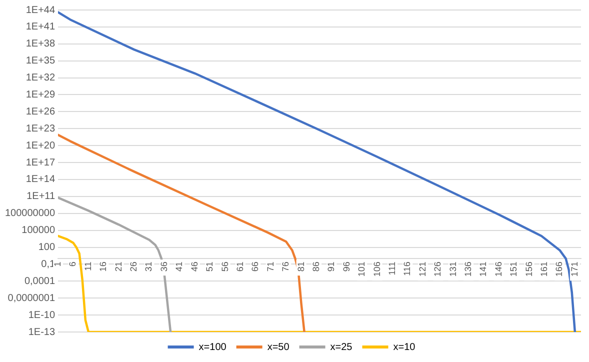 The image size is (589, 362). What do you see at coordinates (225, 267) in the screenshot?
I see `x-tick-label: 56` at bounding box center [225, 267].